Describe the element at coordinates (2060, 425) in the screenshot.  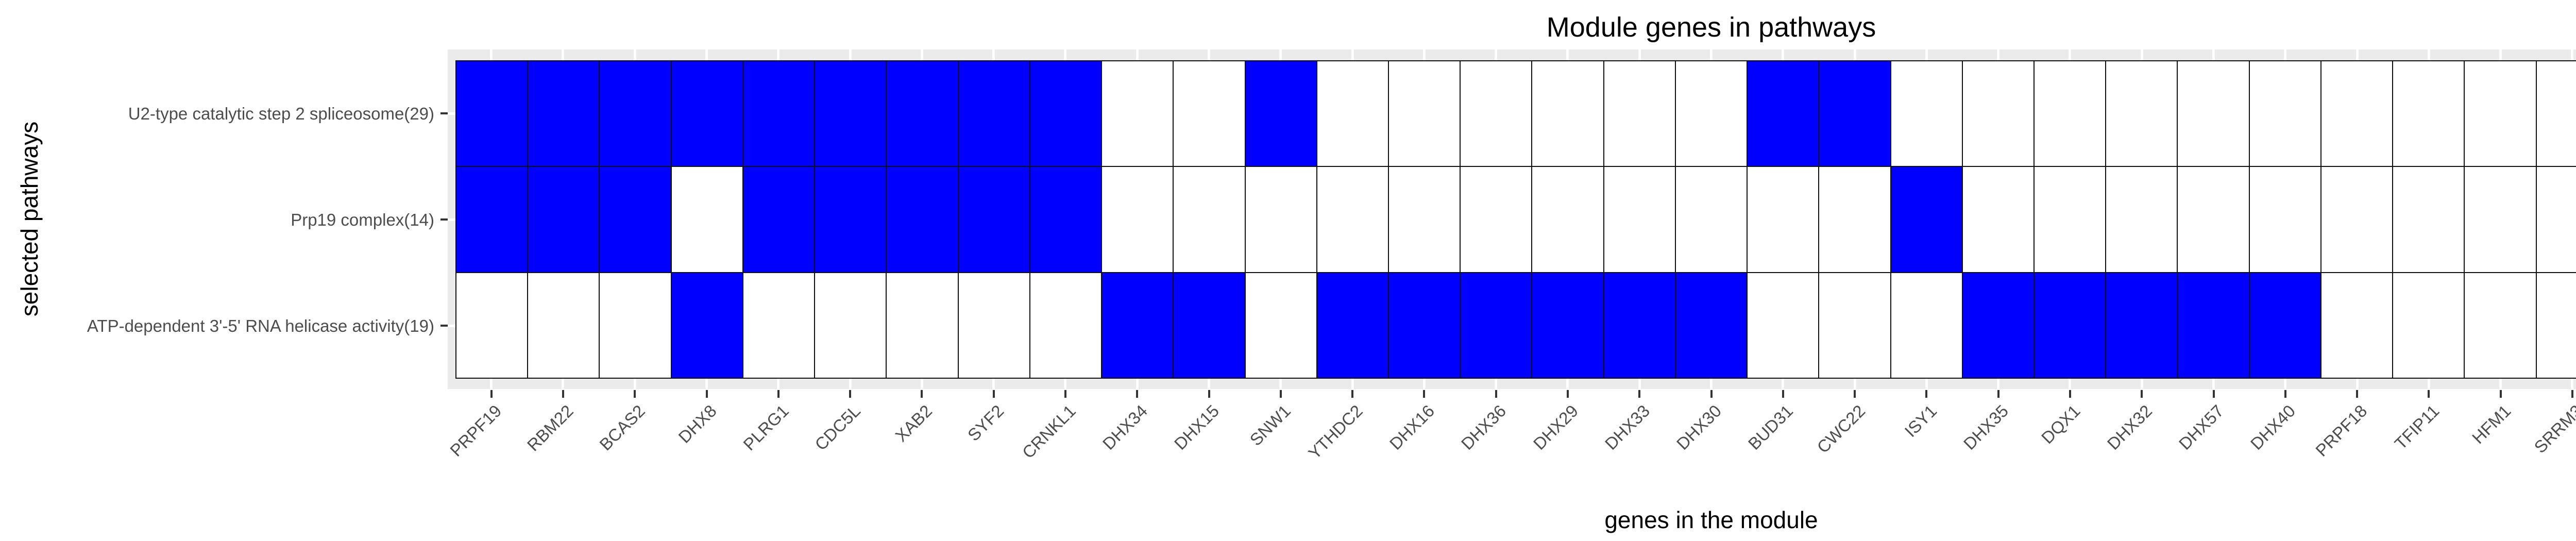
I see `x-axis-label: DQX1` at that location.